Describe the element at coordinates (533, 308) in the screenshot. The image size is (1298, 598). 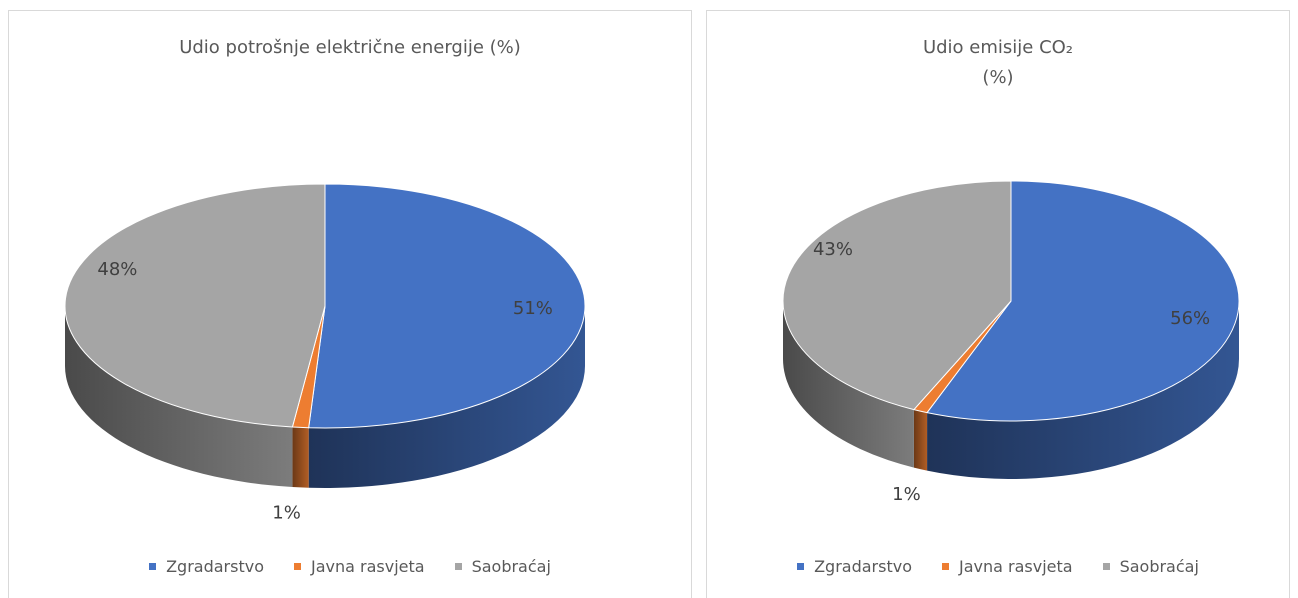
I see `data-label: 51%` at that location.